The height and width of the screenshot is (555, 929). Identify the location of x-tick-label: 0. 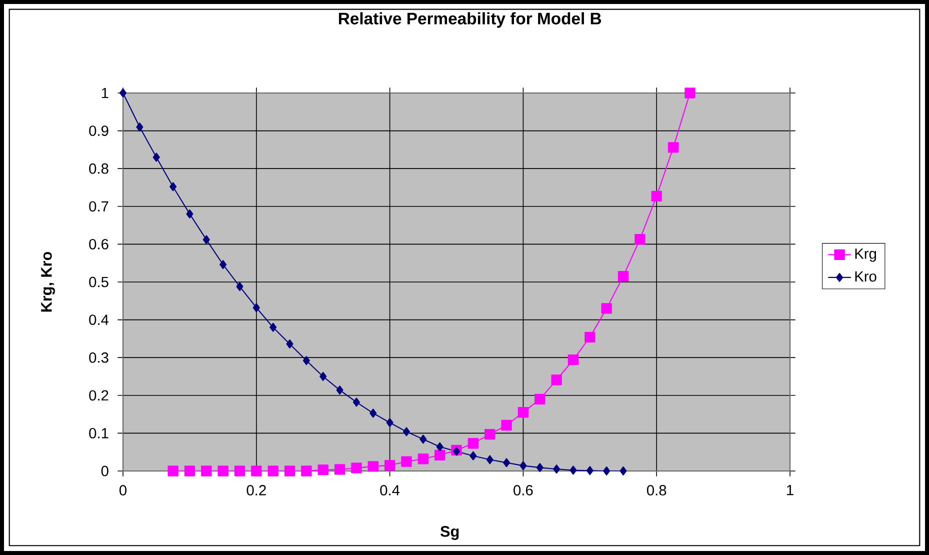
(122, 490).